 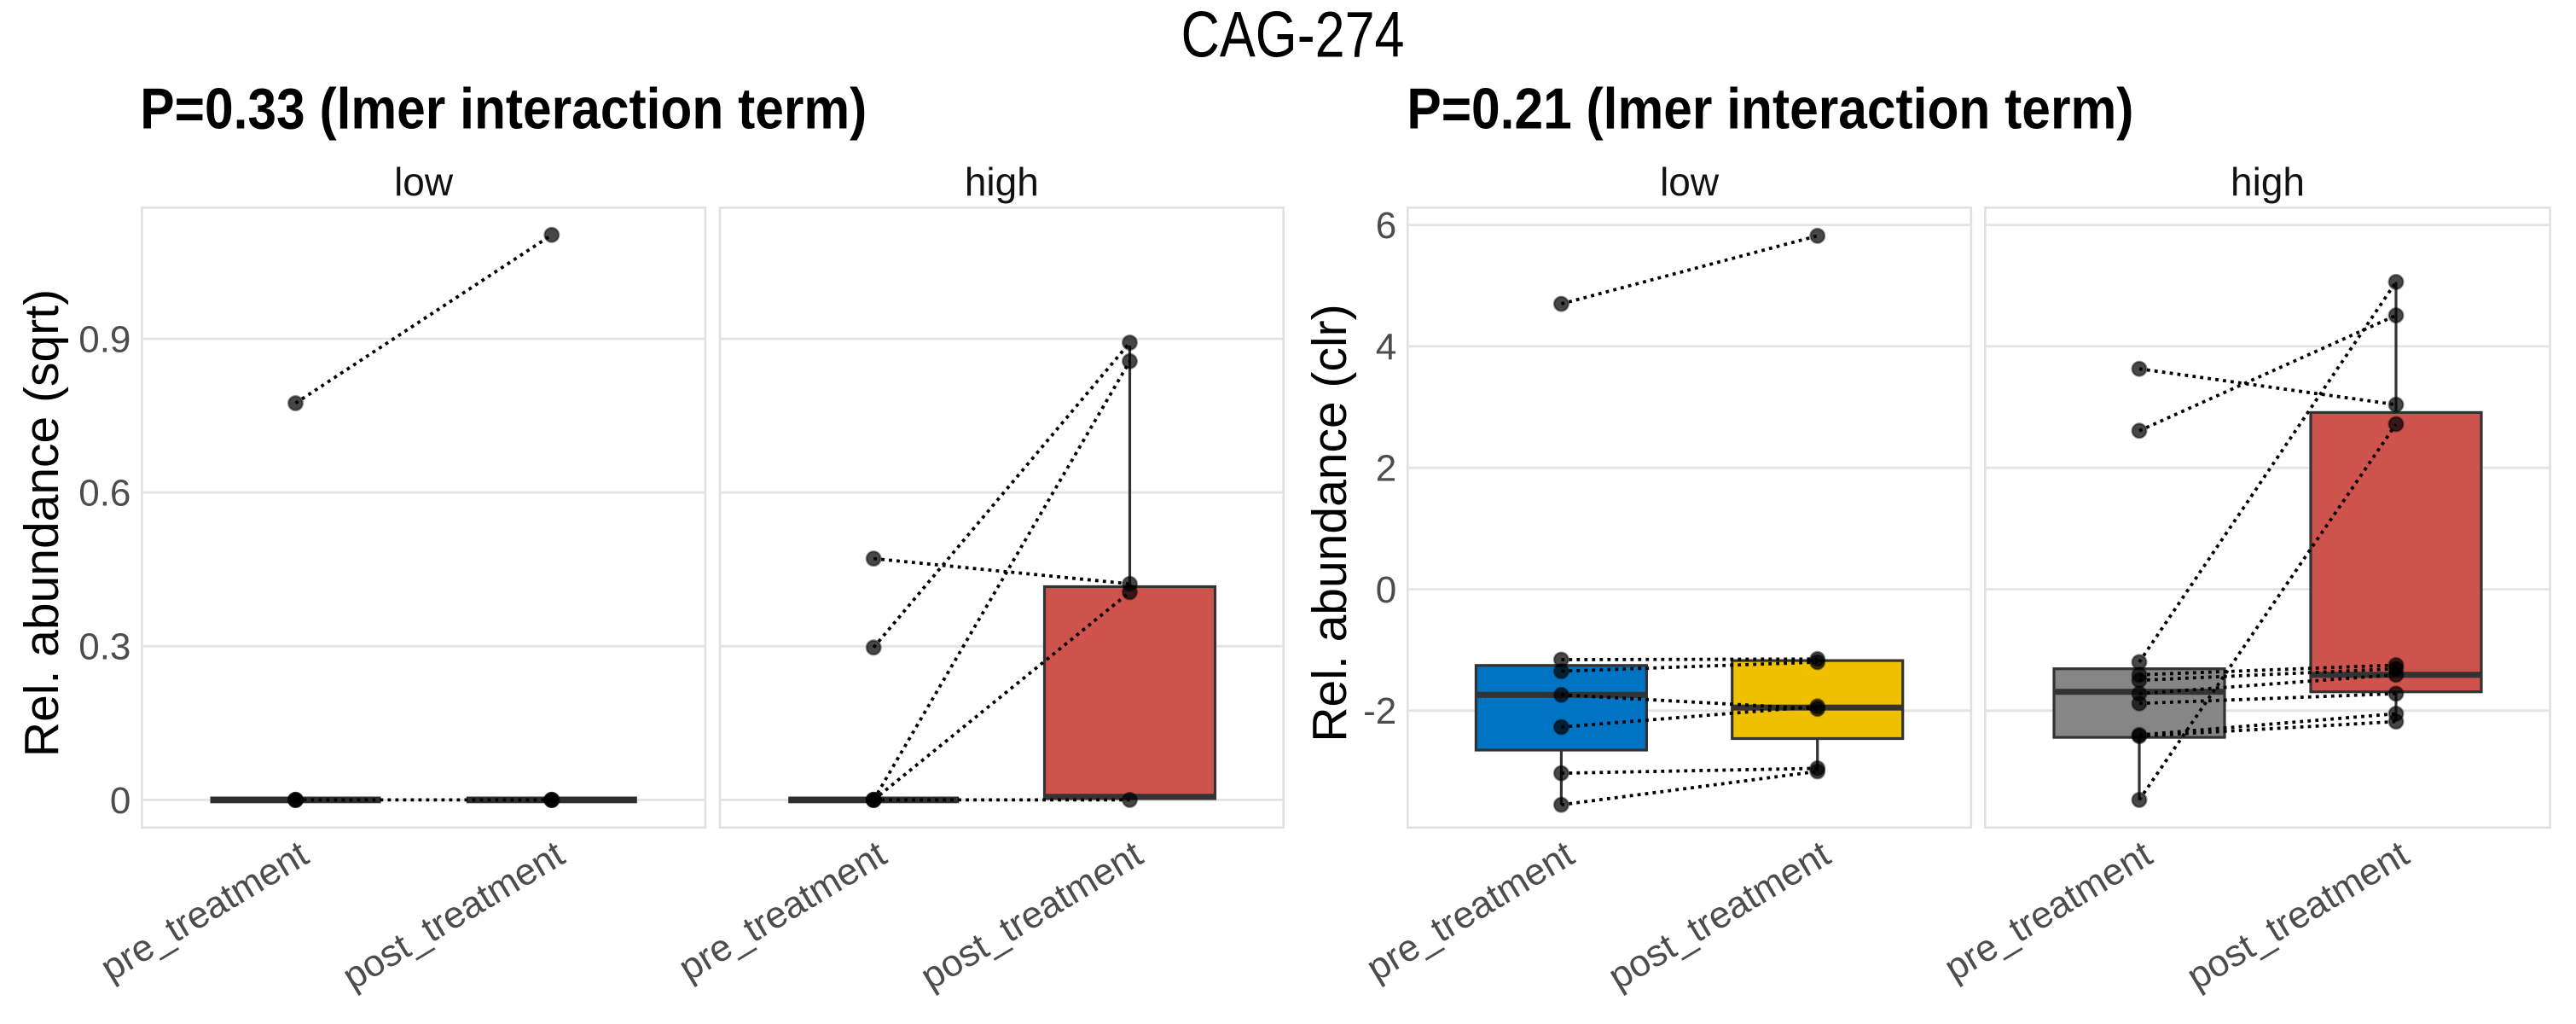 What do you see at coordinates (42, 523) in the screenshot?
I see `svg-text: Rel. abundance (sqrt)` at bounding box center [42, 523].